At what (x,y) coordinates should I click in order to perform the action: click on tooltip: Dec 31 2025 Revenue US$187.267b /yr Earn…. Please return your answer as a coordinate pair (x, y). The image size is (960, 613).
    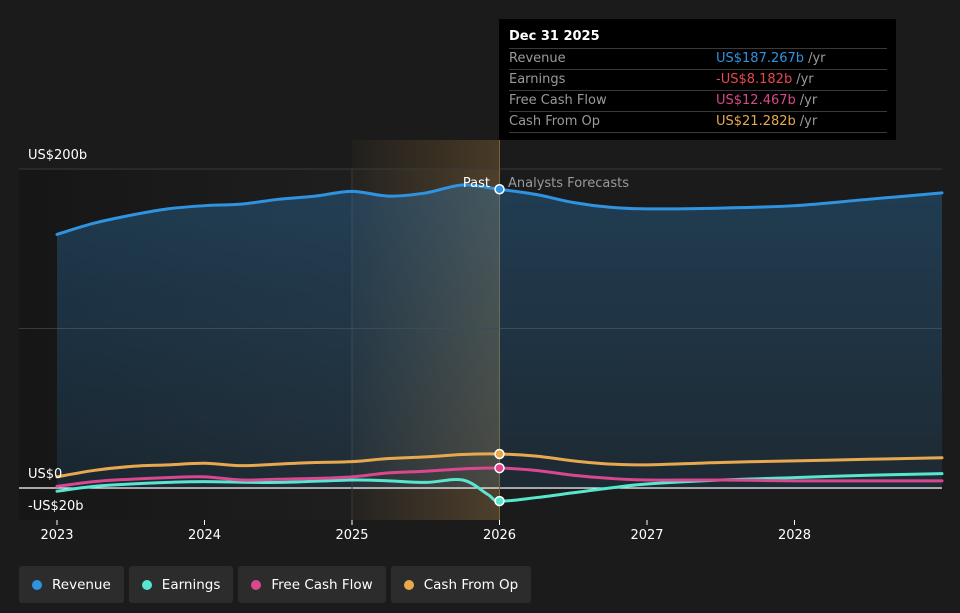
    Looking at the image, I should click on (697, 79).